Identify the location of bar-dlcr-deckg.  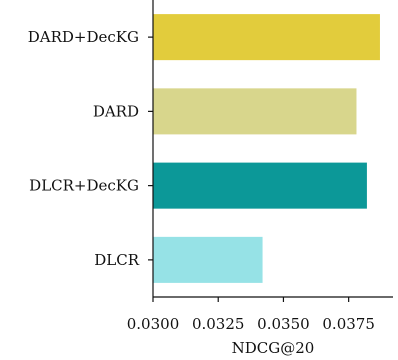
(260, 185).